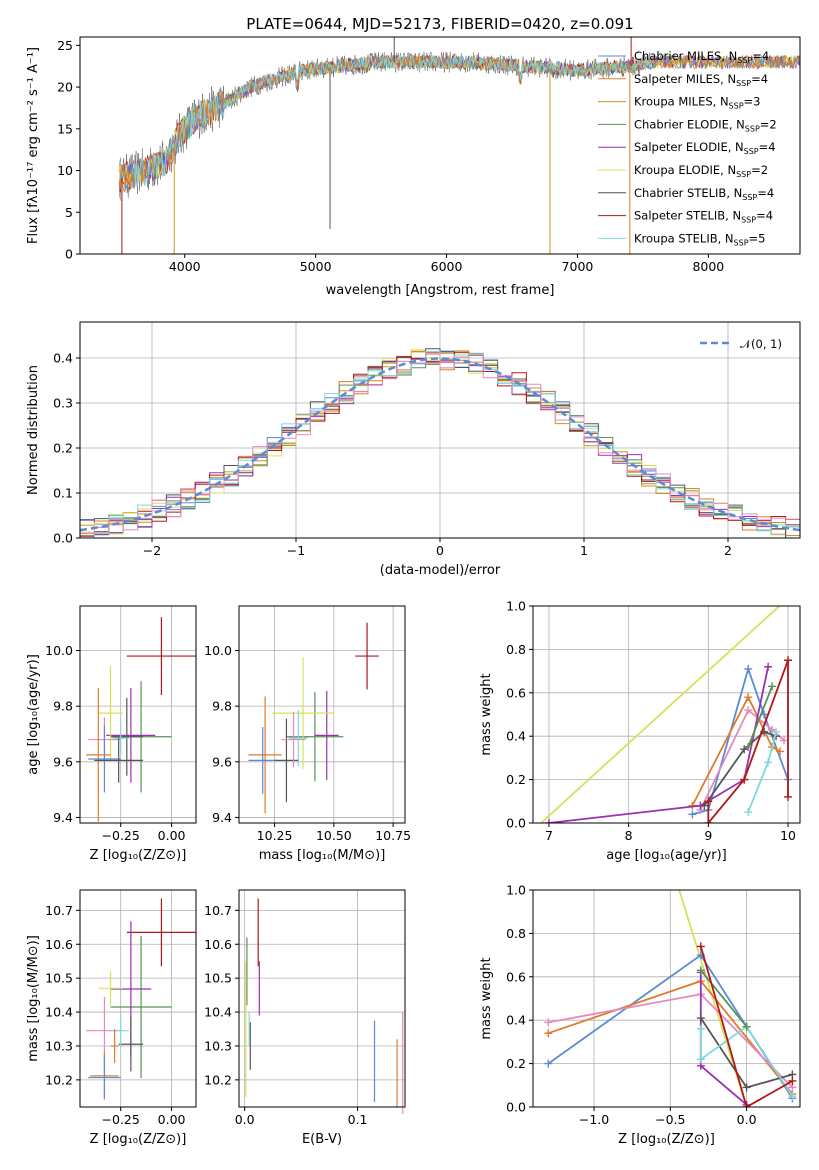 This screenshot has width=819, height=1170. Describe the element at coordinates (688, 193) in the screenshot. I see `legend-name: Chabrier STELIB, N` at that location.